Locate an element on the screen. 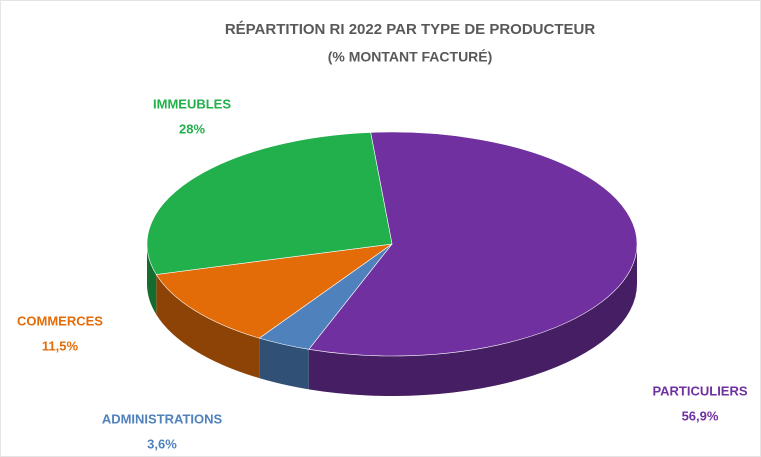 Image resolution: width=761 pixels, height=457 pixels. slice-label: ADMINISTRATIONS is located at coordinates (162, 418).